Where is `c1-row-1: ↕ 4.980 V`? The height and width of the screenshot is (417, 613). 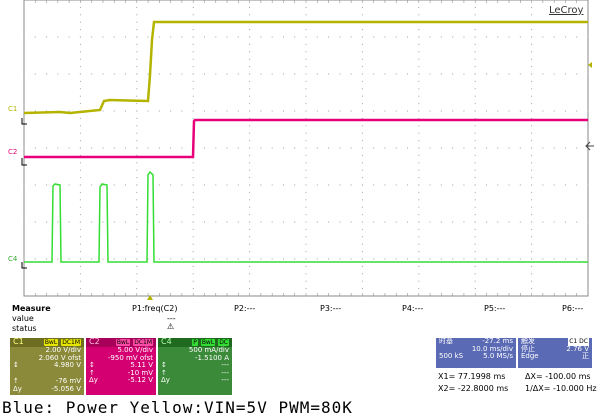
c1-row-1: ↕ 4.980 V is located at coordinates (47, 365).